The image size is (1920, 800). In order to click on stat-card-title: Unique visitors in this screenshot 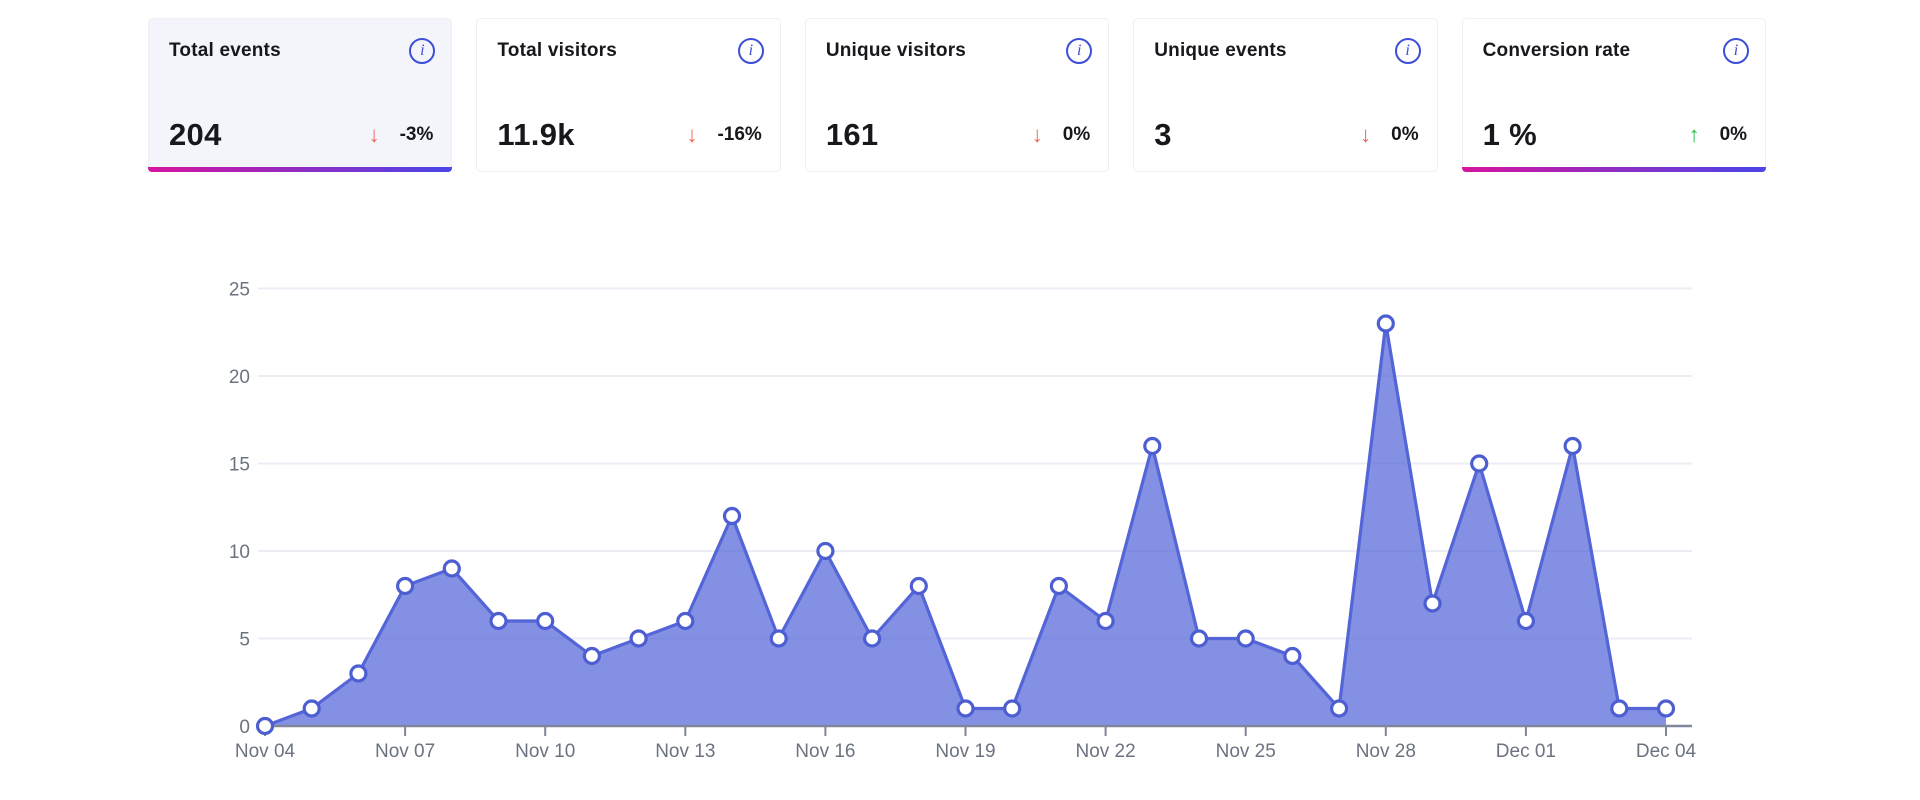, I will do `click(896, 50)`.